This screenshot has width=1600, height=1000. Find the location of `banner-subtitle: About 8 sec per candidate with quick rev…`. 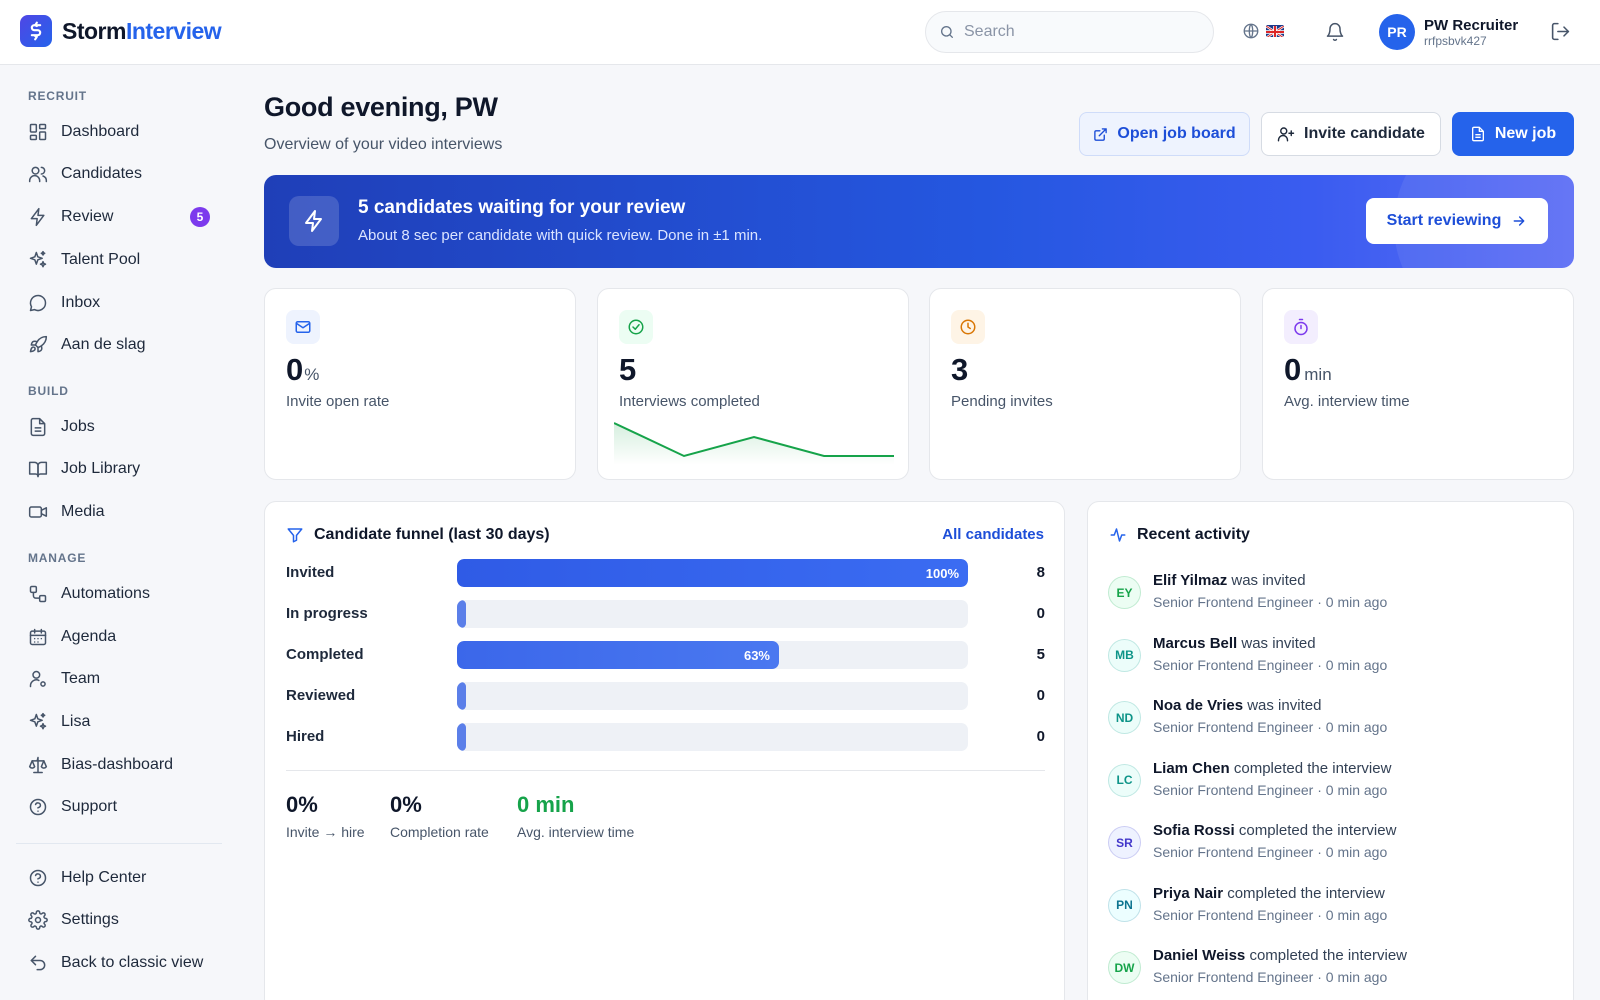

banner-subtitle: About 8 sec per candidate with quick rev… is located at coordinates (560, 235).